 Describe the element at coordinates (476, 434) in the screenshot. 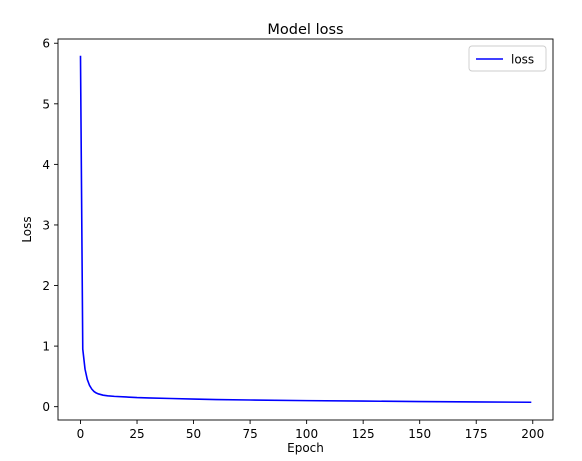

I see `x-tick-label: 175` at that location.